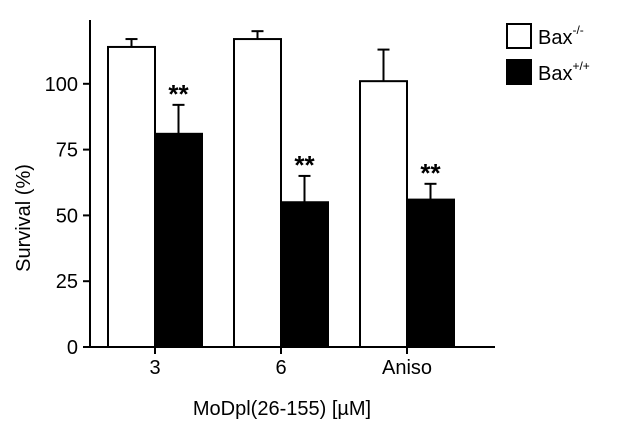 This screenshot has width=620, height=436. What do you see at coordinates (561, 36) in the screenshot?
I see `legend-label-0: Bax-/-` at bounding box center [561, 36].